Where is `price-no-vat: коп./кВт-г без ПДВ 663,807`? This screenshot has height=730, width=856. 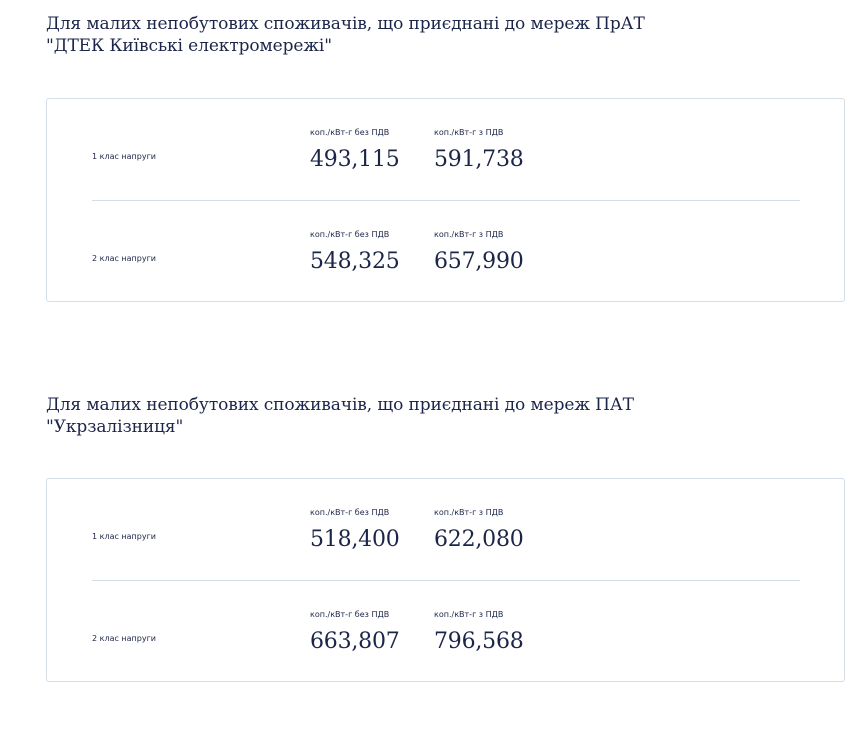
price-no-vat: коп./кВт-г без ПДВ 663,807 is located at coordinates (355, 632).